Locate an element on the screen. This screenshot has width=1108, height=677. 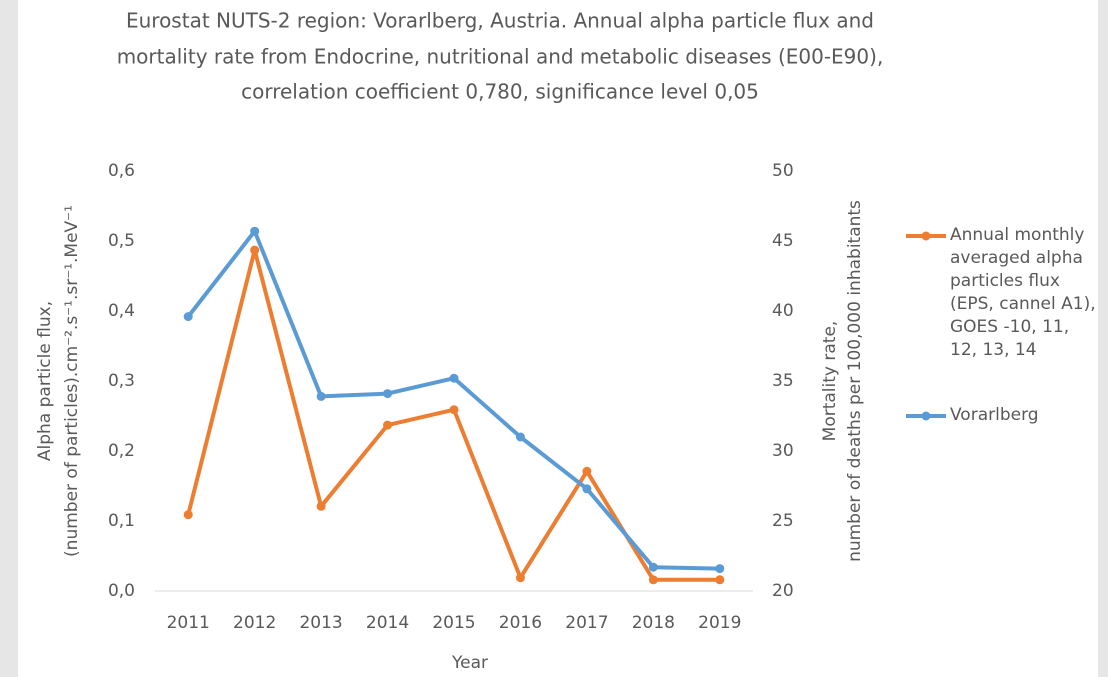
y2-axis-label: Mortality rate, is located at coordinates (830, 381).